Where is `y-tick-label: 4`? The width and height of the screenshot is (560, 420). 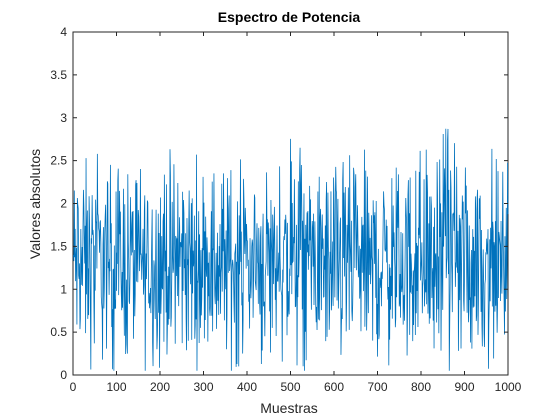
y-tick-label: 4 is located at coordinates (63, 32).